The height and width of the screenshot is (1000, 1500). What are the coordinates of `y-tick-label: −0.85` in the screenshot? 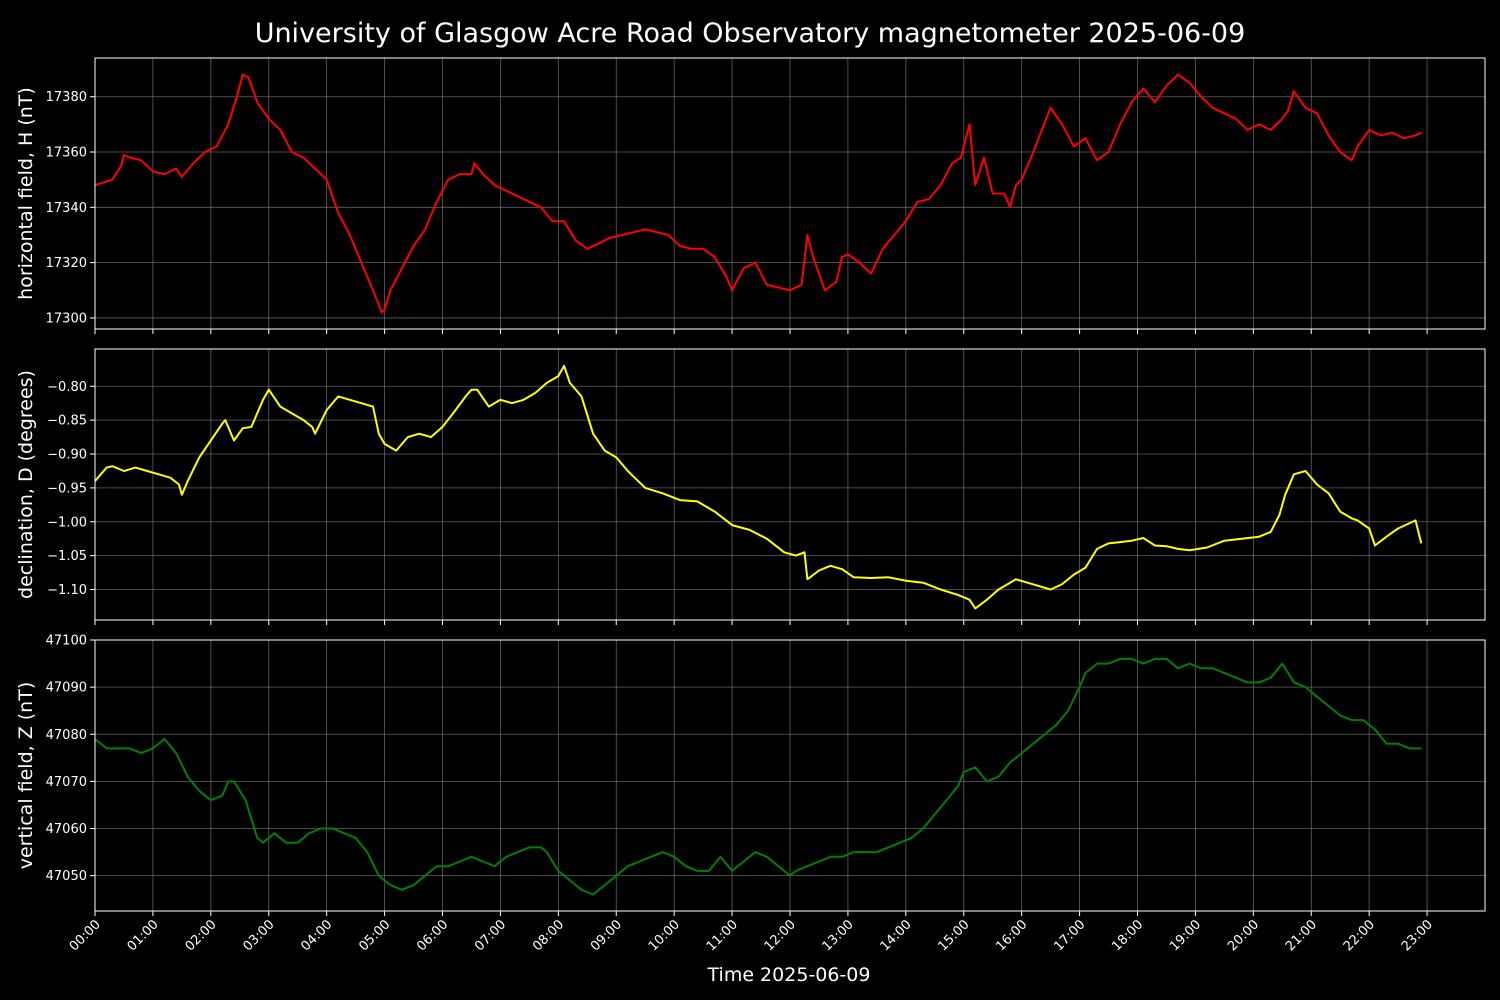 It's located at (67, 421).